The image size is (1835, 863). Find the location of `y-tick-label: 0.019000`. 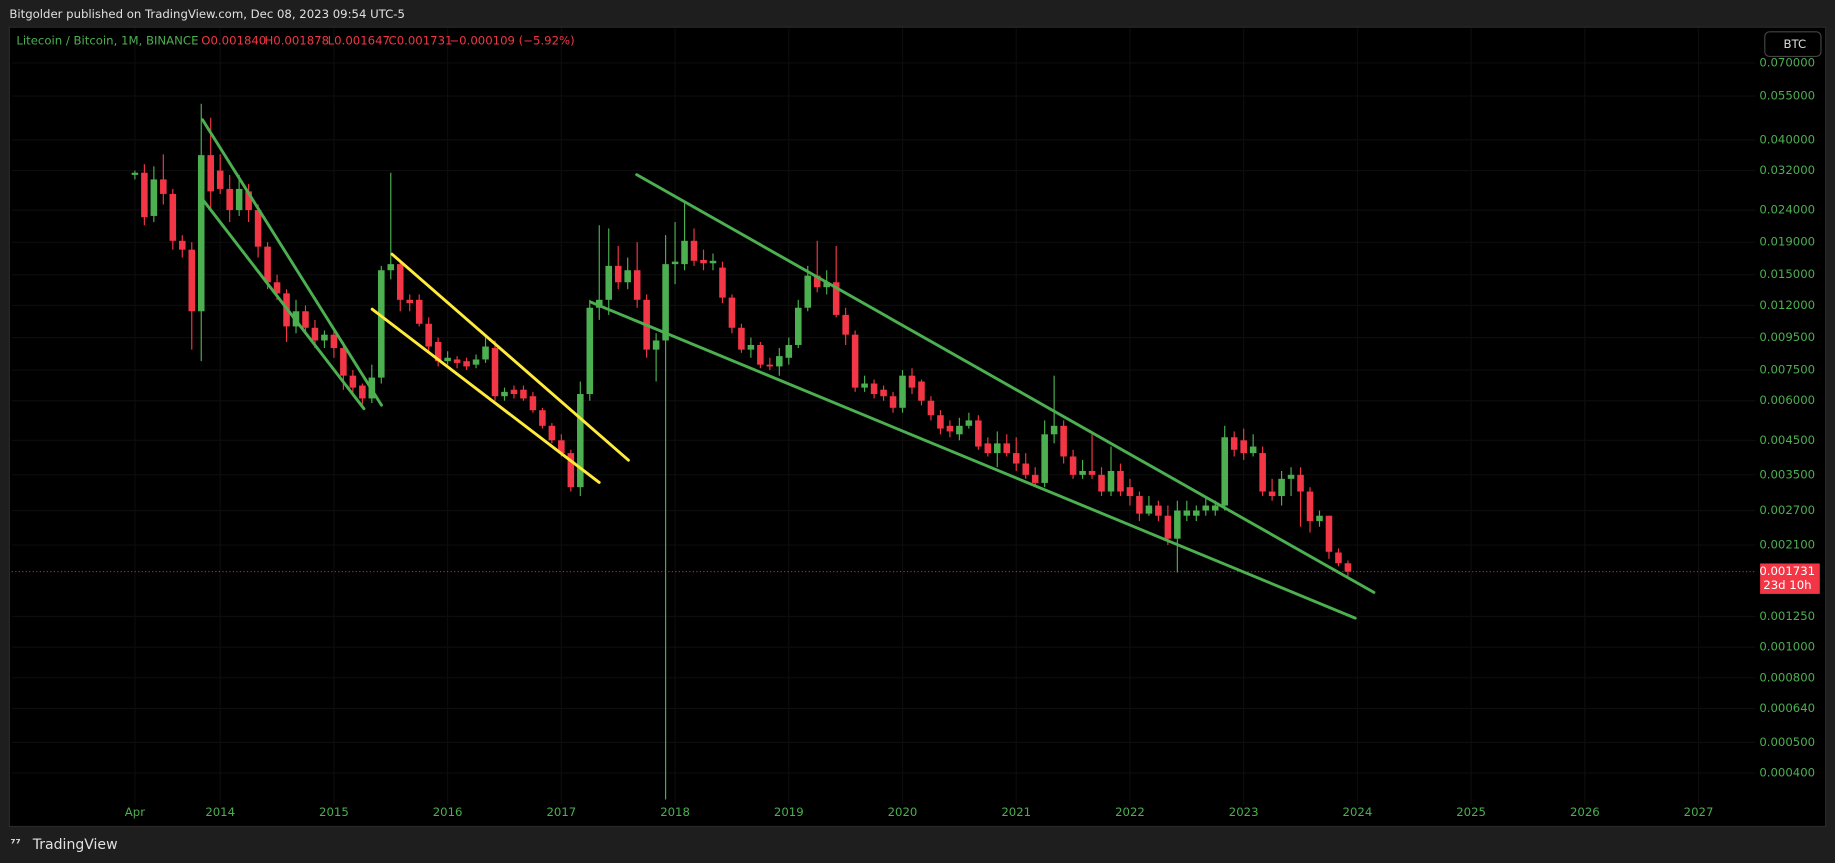

y-tick-label: 0.019000 is located at coordinates (1787, 242).